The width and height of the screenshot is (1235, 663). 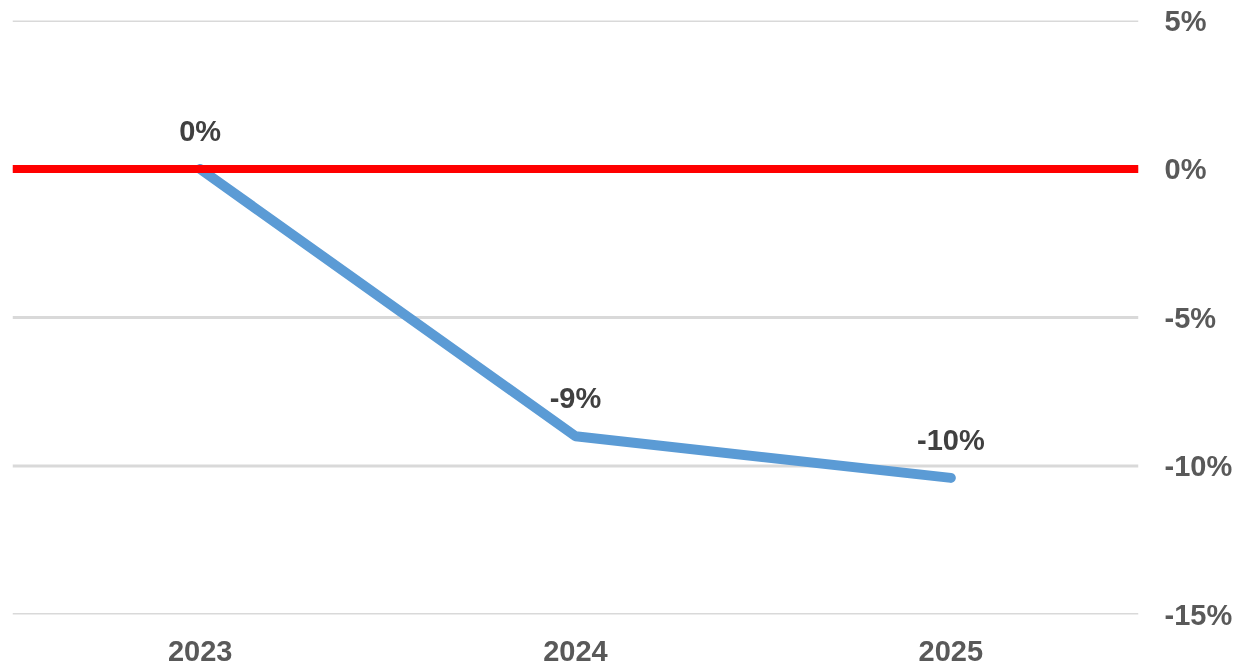 What do you see at coordinates (1185, 20) in the screenshot?
I see `y-tick-label: 5%` at bounding box center [1185, 20].